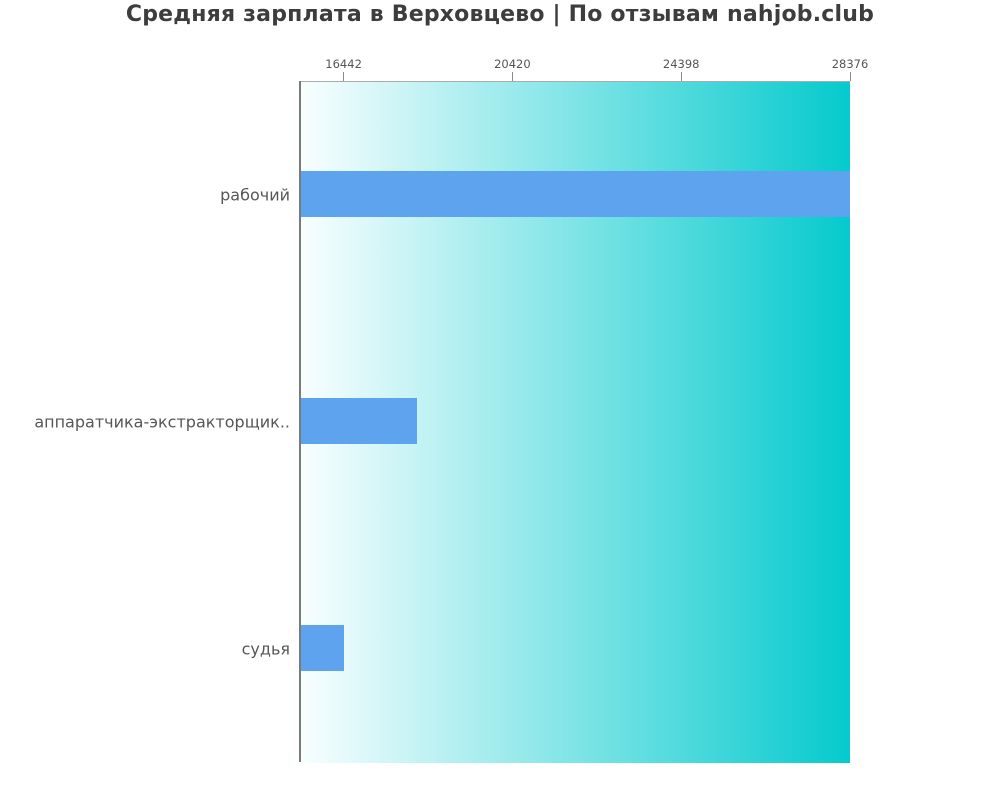 The height and width of the screenshot is (800, 1000). Describe the element at coordinates (512, 64) in the screenshot. I see `x-tick-label: 20420` at that location.